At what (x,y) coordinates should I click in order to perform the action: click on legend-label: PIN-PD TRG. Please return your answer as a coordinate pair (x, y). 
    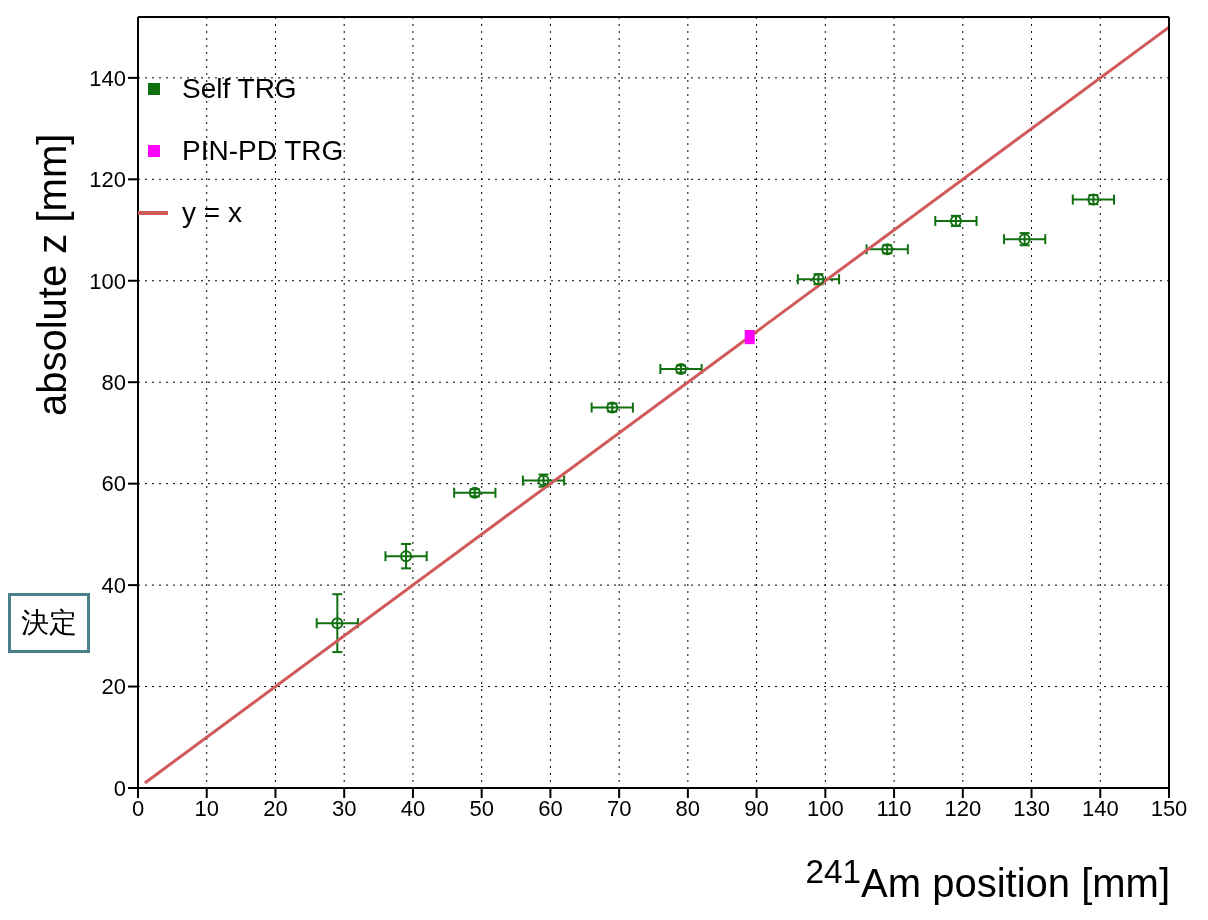
    Looking at the image, I should click on (263, 151).